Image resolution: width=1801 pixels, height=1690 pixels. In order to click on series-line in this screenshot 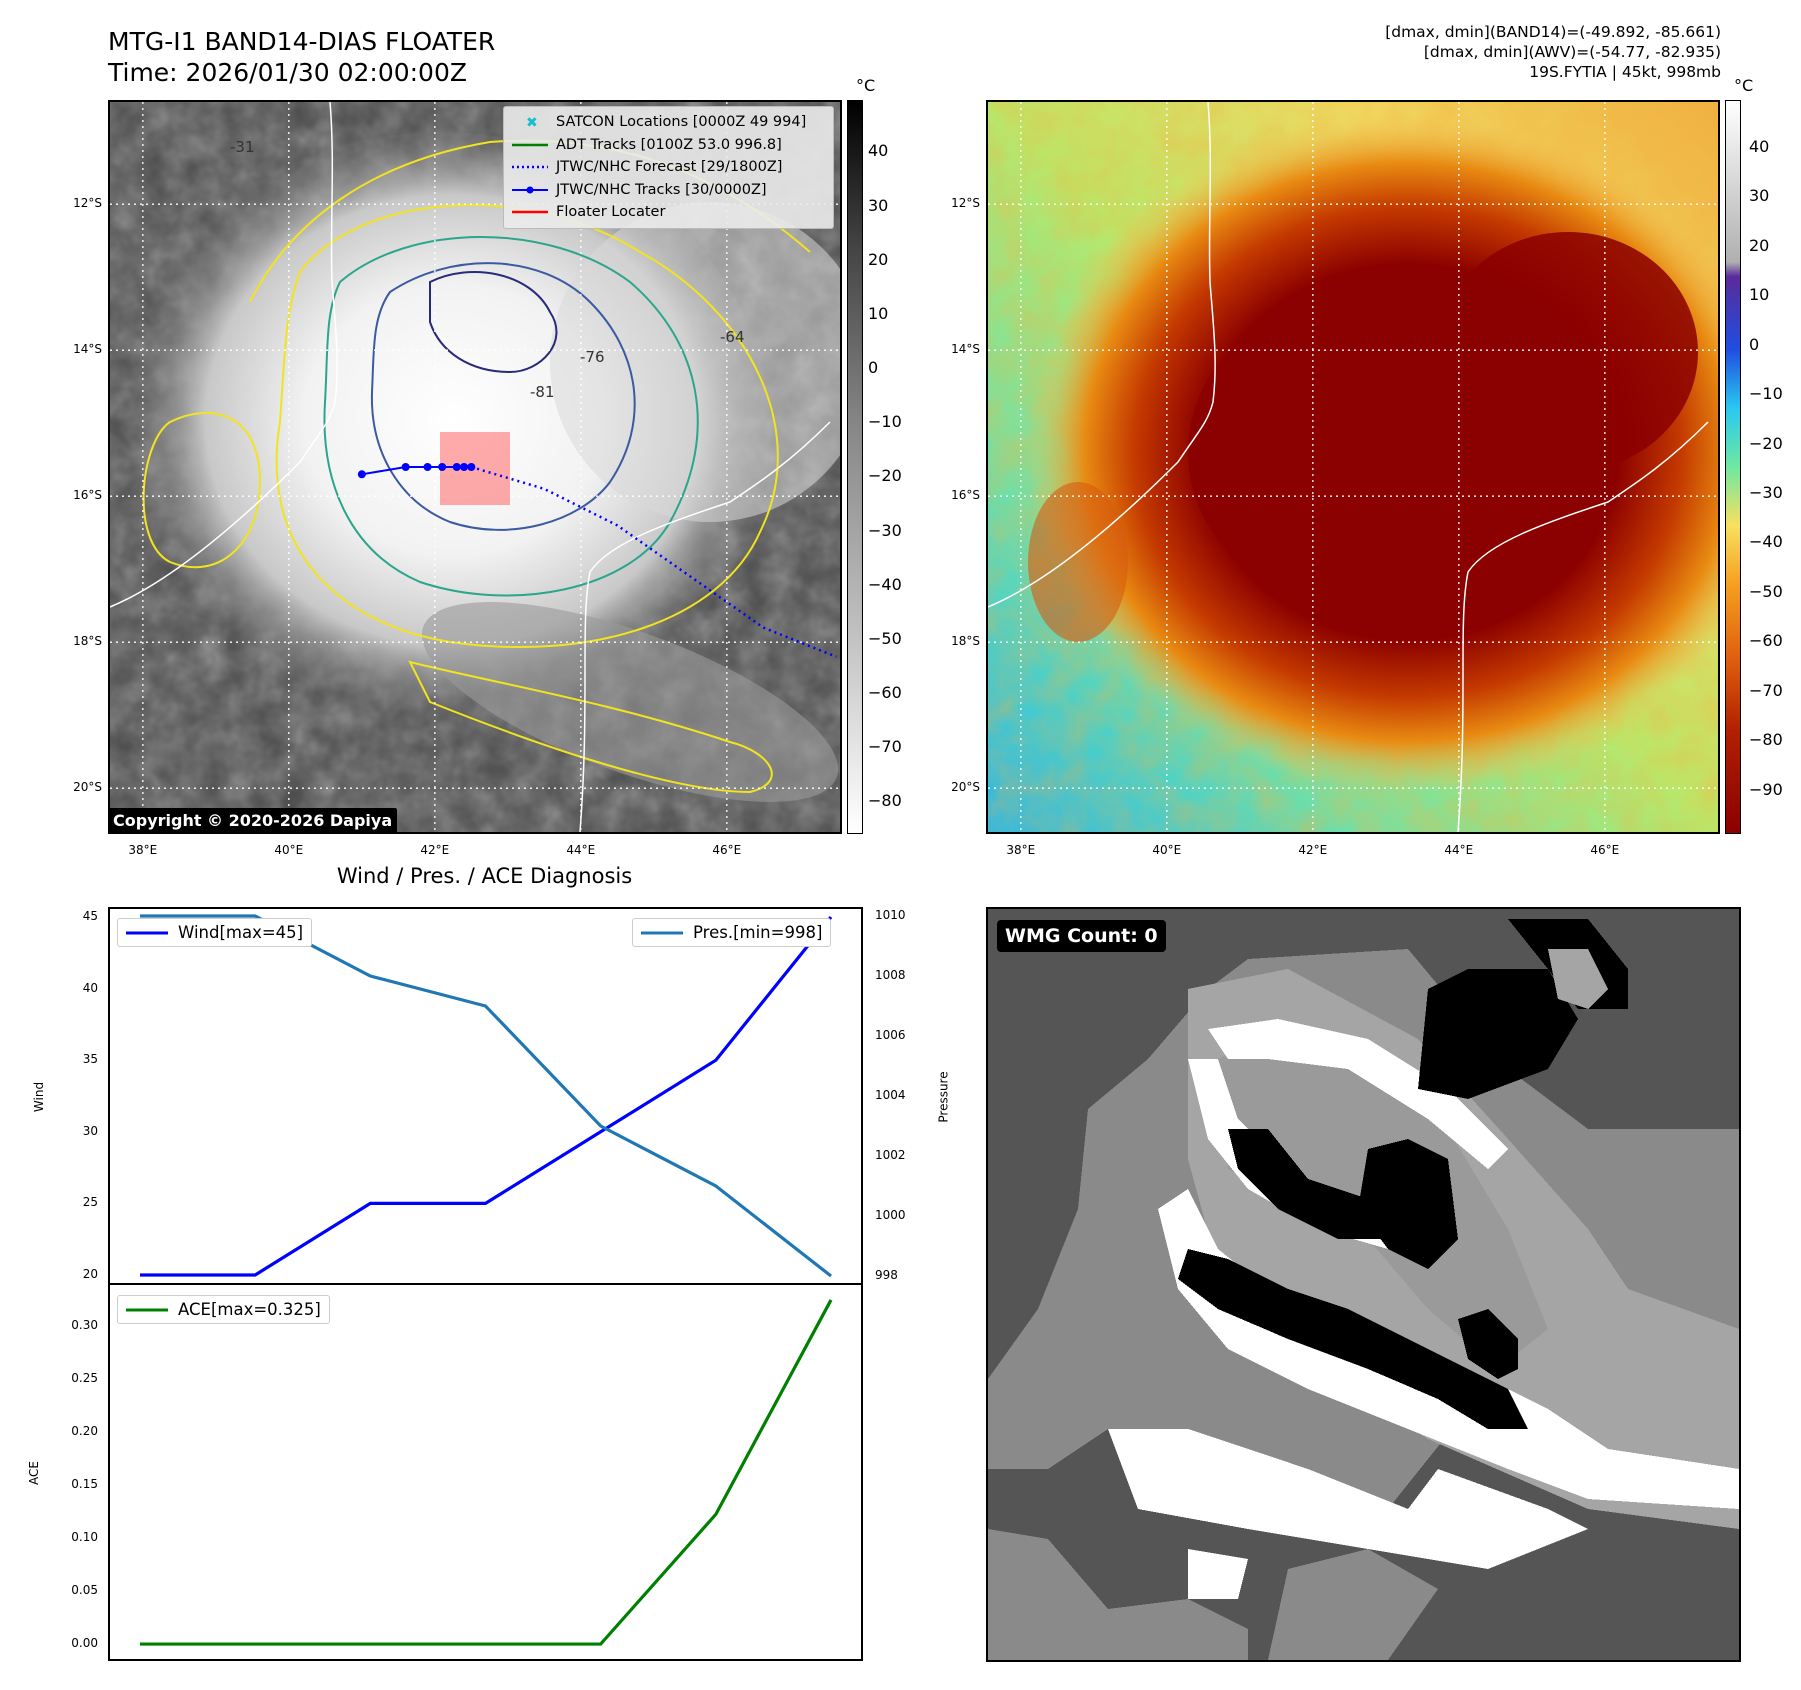, I will do `click(486, 1096)`.